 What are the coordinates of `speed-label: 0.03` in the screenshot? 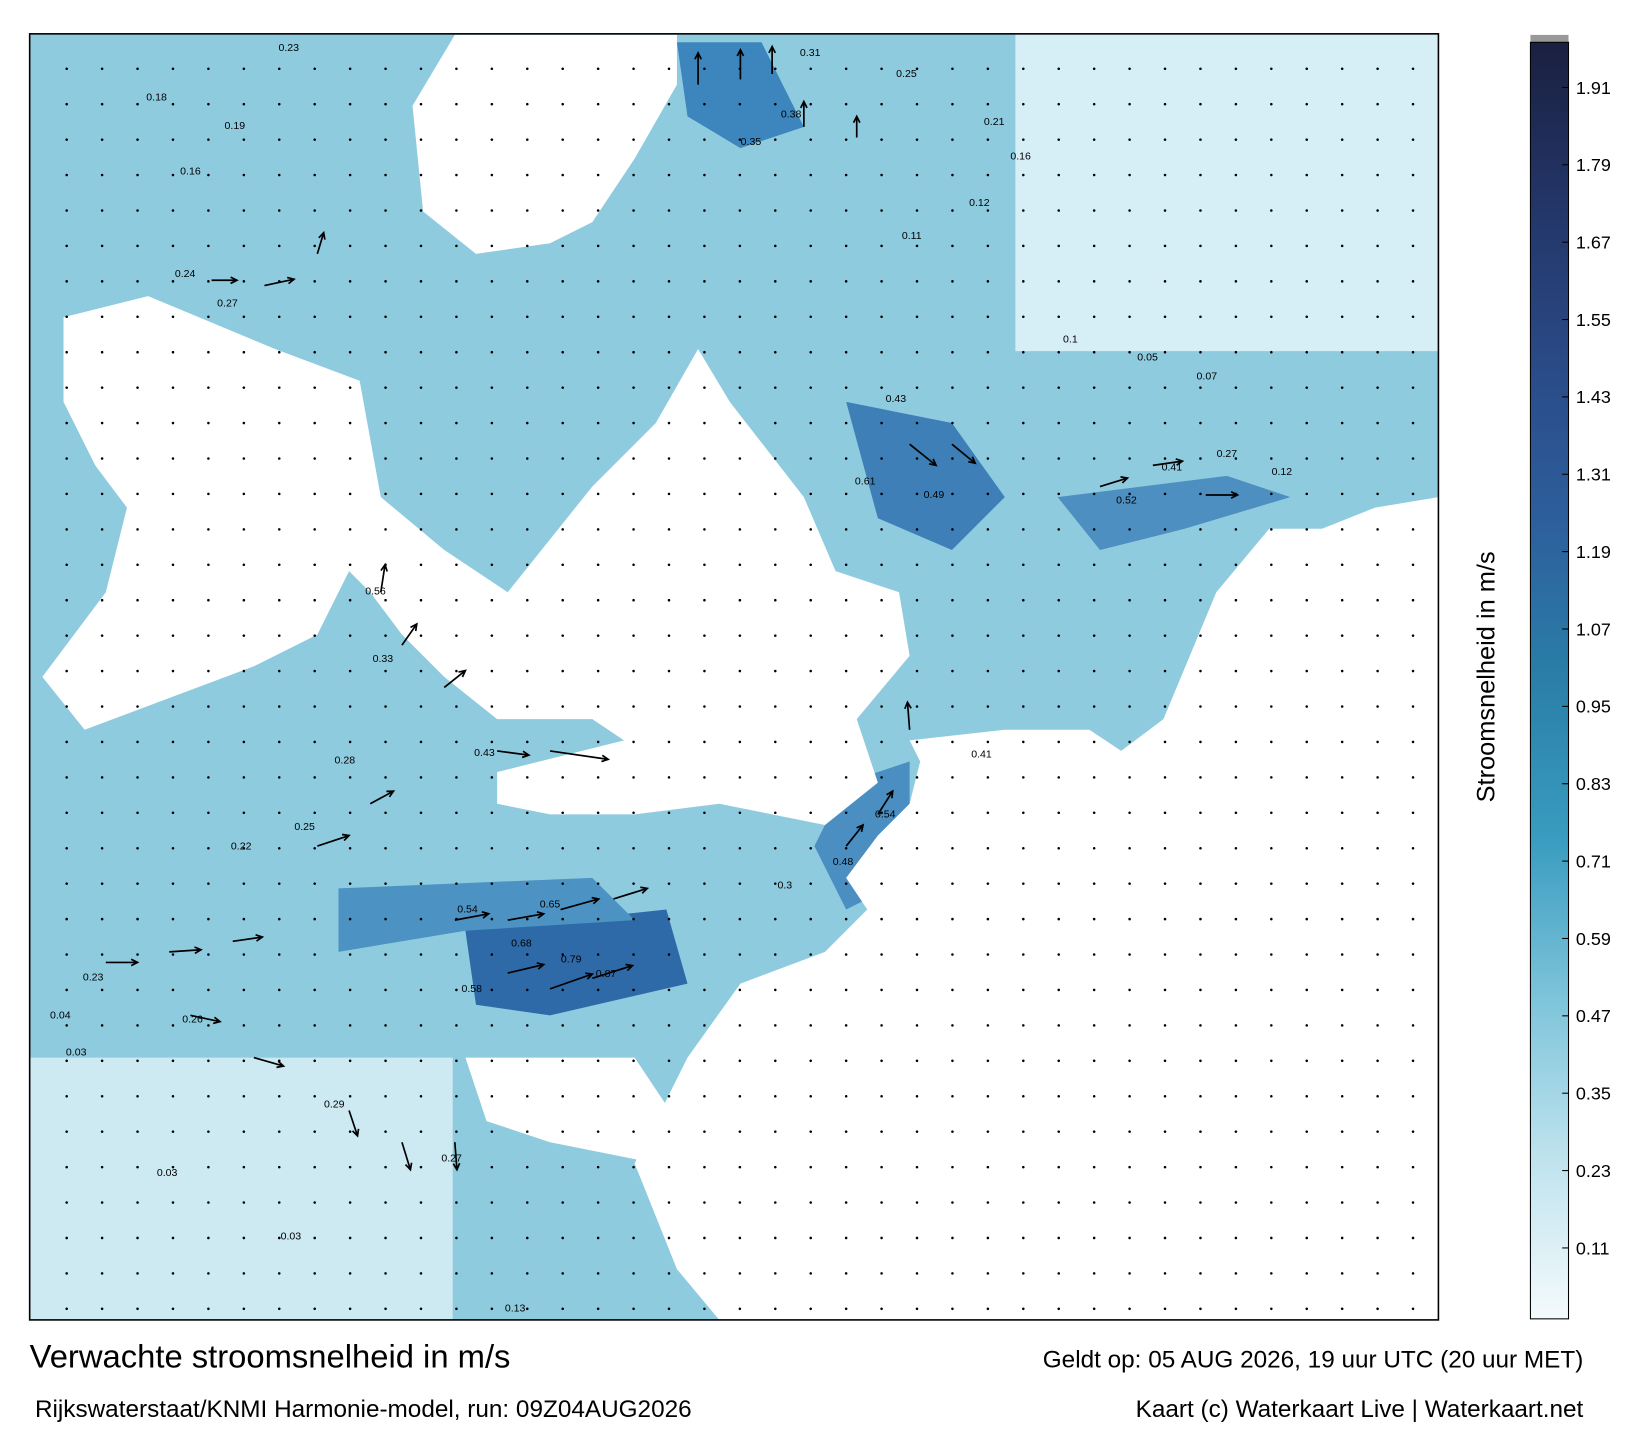 It's located at (76, 1053).